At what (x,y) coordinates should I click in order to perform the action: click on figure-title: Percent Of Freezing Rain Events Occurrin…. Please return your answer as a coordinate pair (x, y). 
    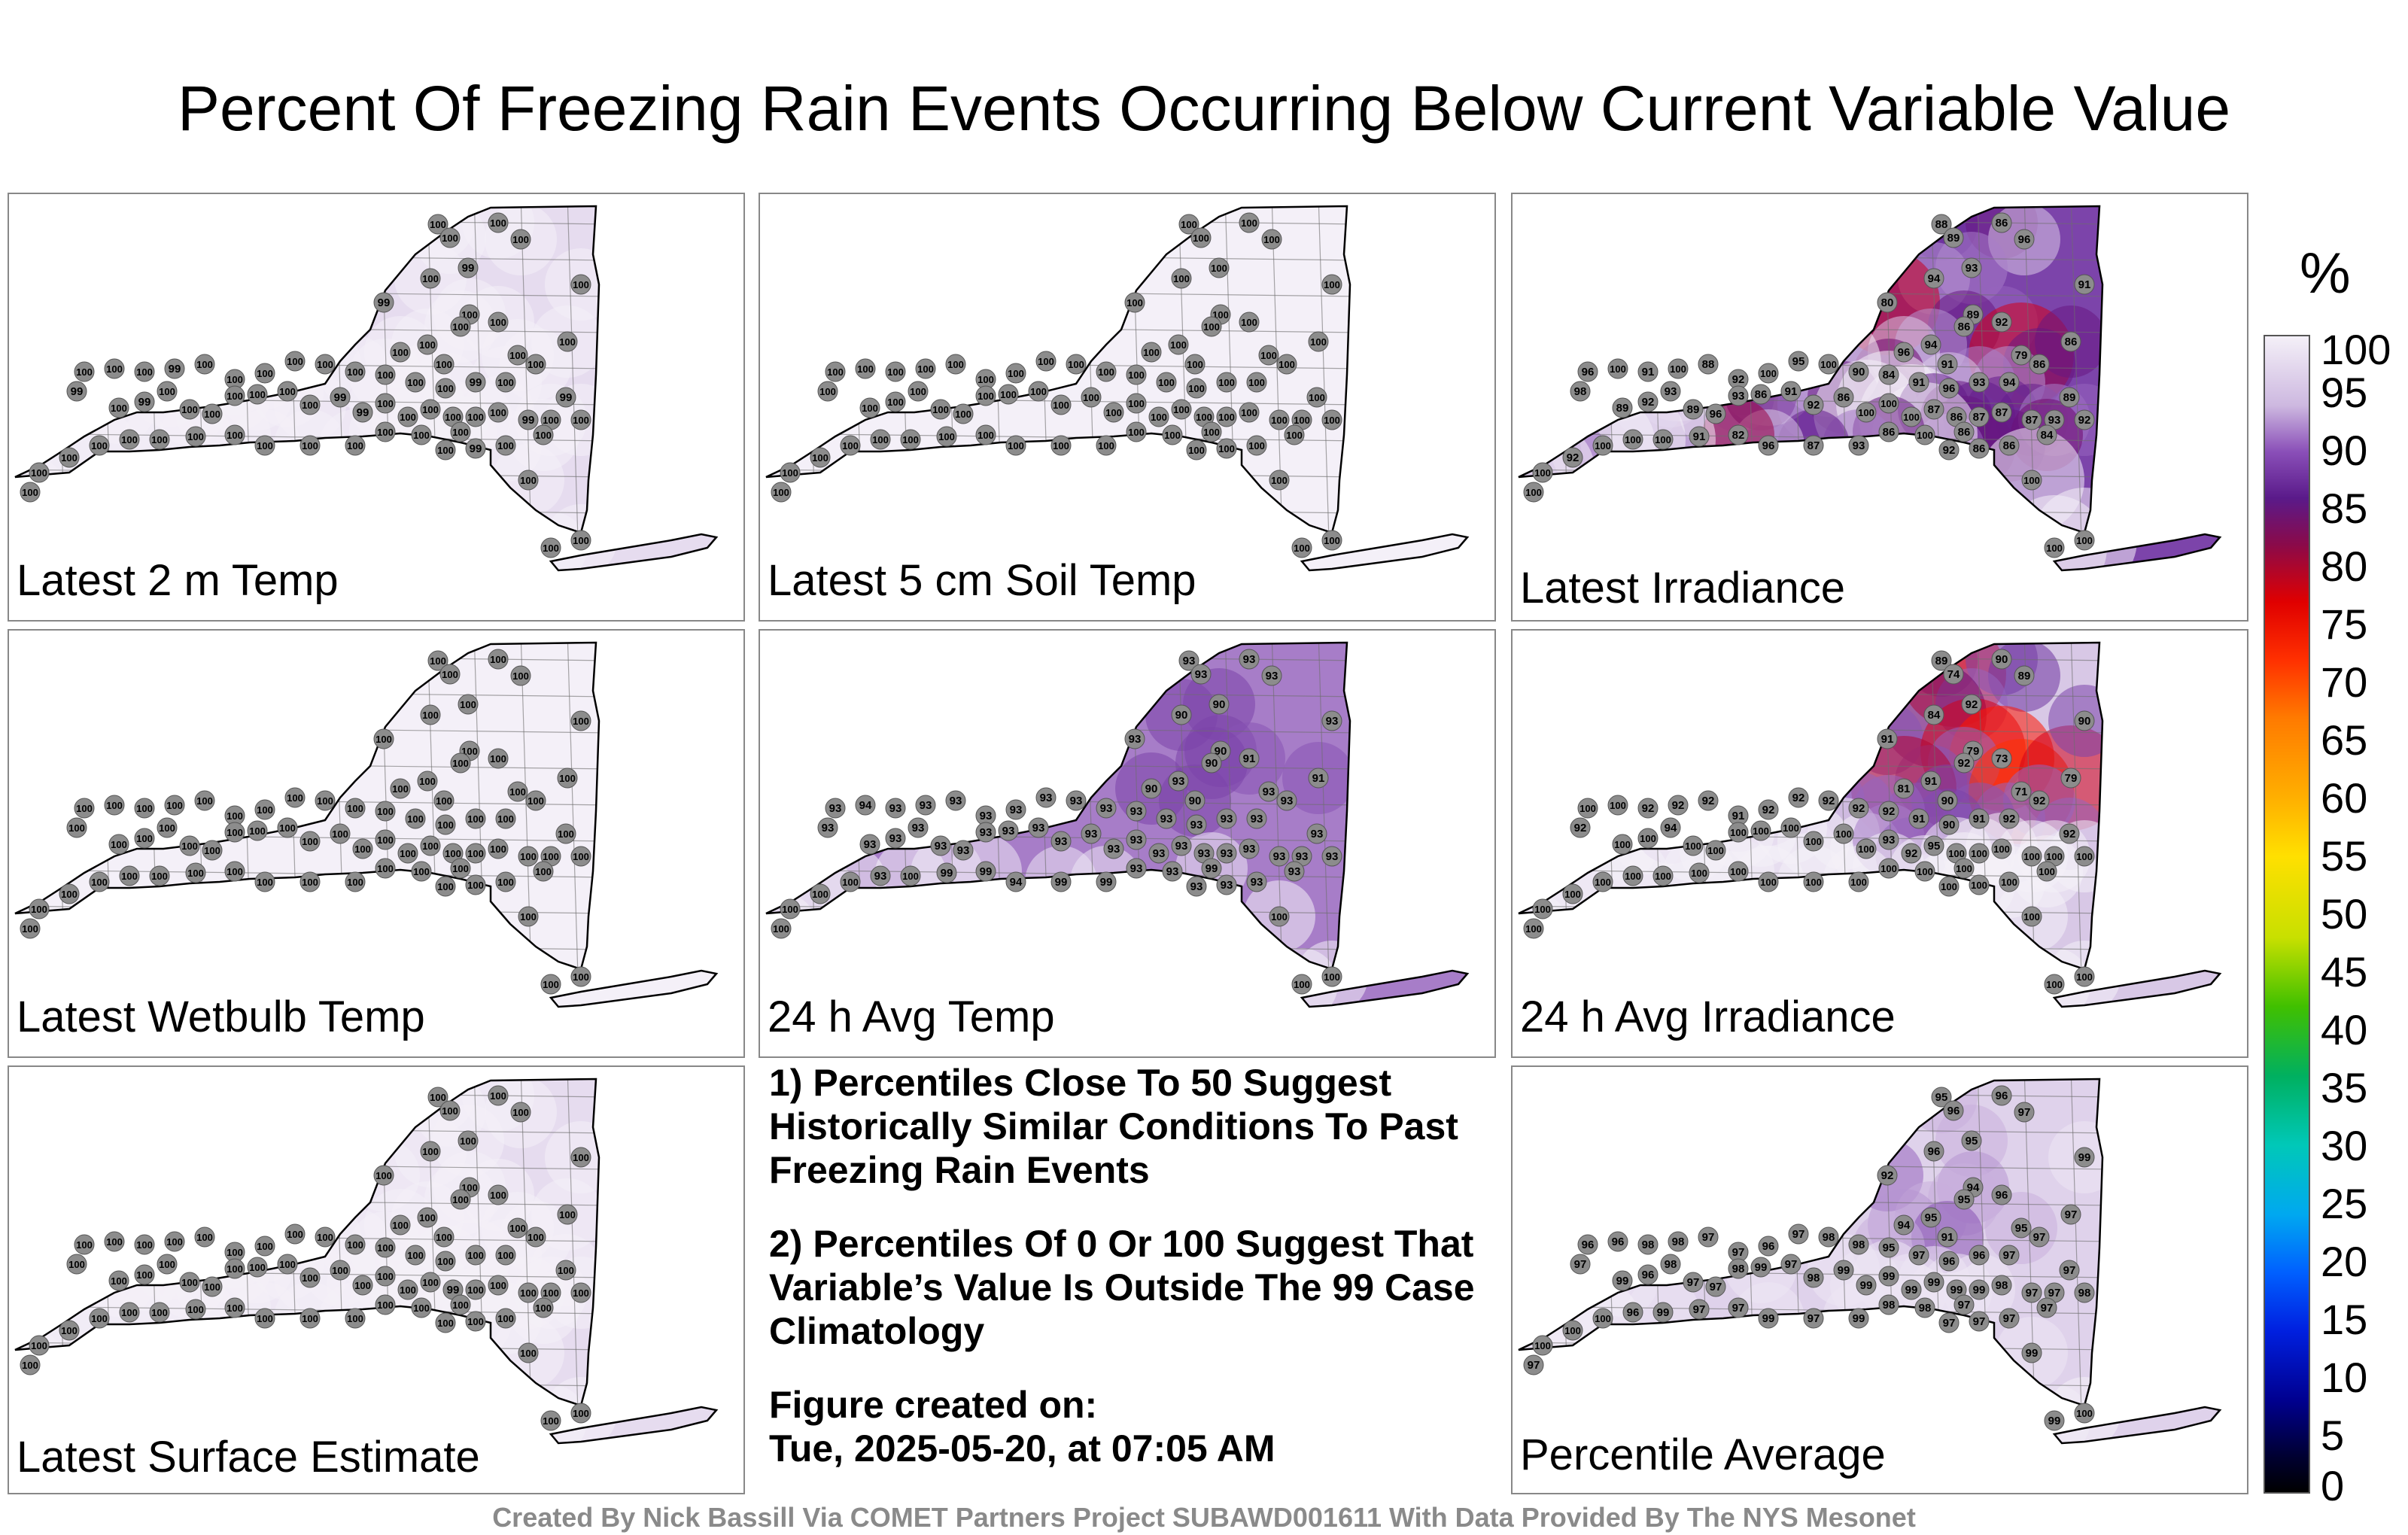
    Looking at the image, I should click on (1204, 108).